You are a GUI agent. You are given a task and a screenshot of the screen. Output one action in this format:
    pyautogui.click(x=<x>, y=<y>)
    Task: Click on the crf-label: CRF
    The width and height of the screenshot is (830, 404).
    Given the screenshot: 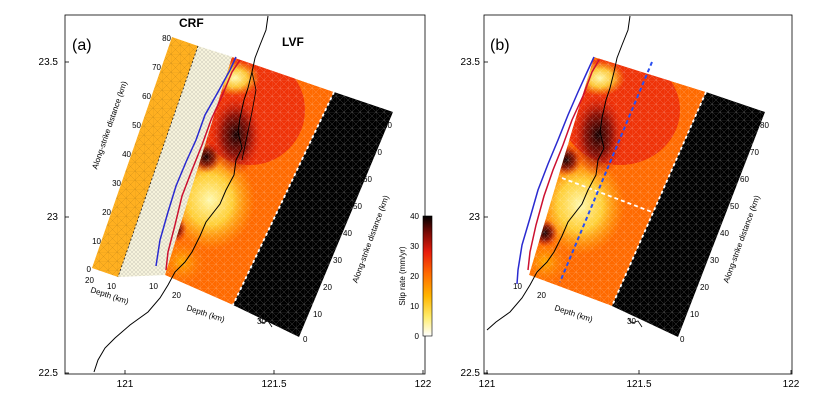 What is the action you would take?
    pyautogui.click(x=191, y=23)
    